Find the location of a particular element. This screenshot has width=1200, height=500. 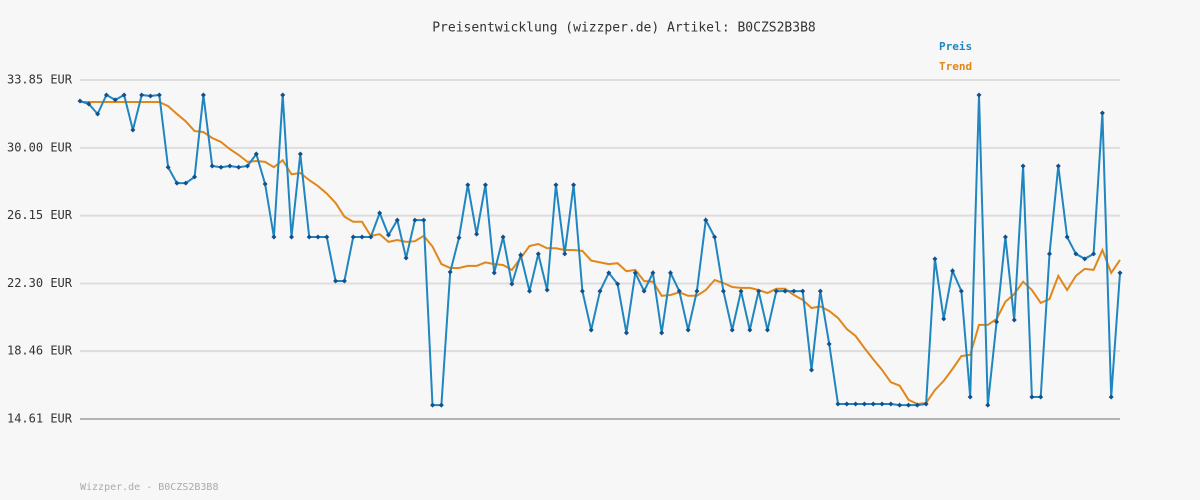

y-tick-label: 14.61 EUR is located at coordinates (40, 419).